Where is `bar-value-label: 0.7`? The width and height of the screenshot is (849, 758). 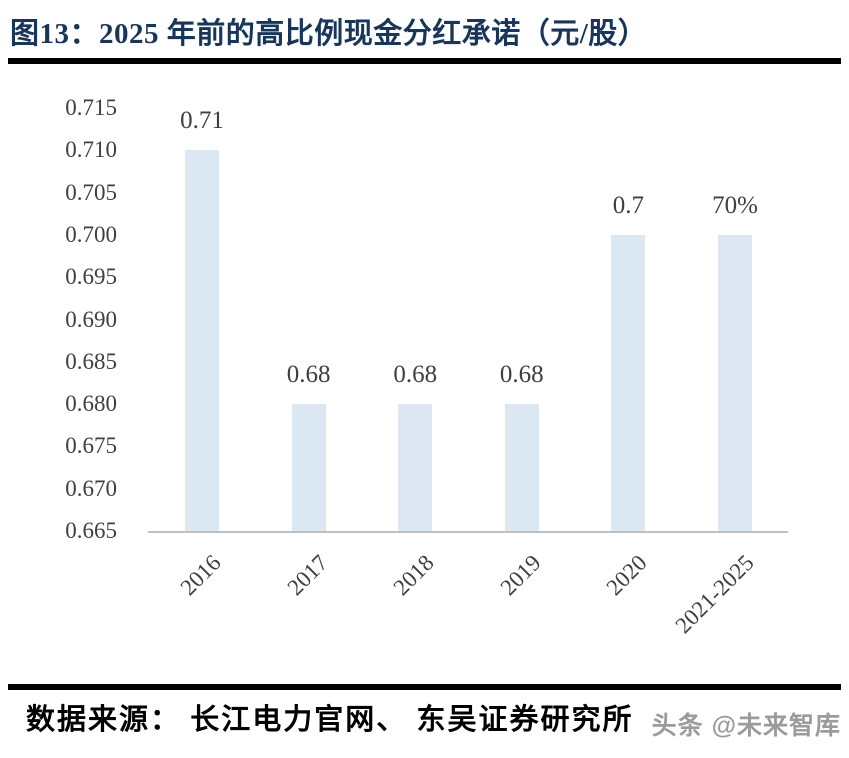 bar-value-label: 0.7 is located at coordinates (628, 205).